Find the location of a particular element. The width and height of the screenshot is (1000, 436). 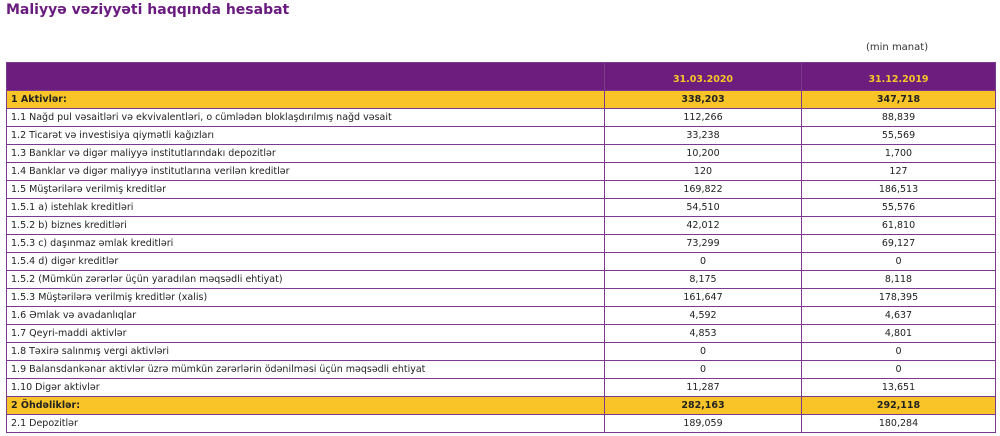

label-cell: 1.10 Digər aktivlər is located at coordinates (305, 387).